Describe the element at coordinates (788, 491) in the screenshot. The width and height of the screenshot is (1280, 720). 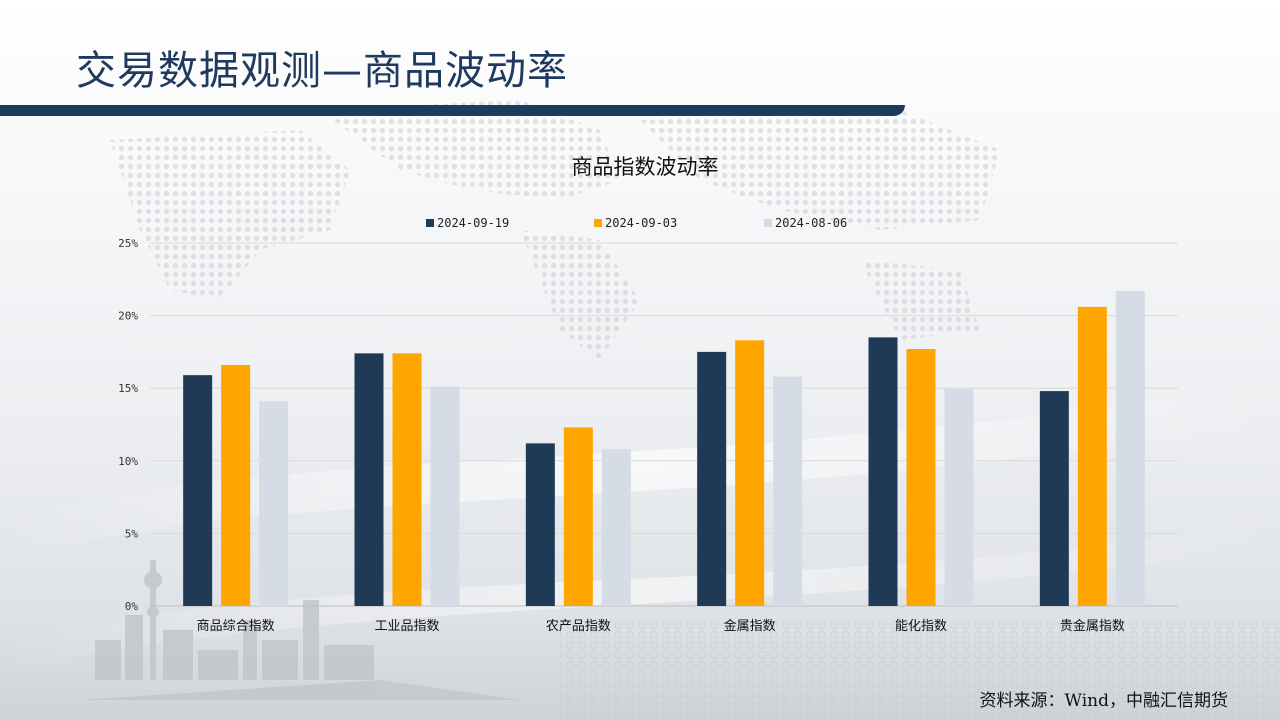
I see `bar-2024-08-06-金属指数` at that location.